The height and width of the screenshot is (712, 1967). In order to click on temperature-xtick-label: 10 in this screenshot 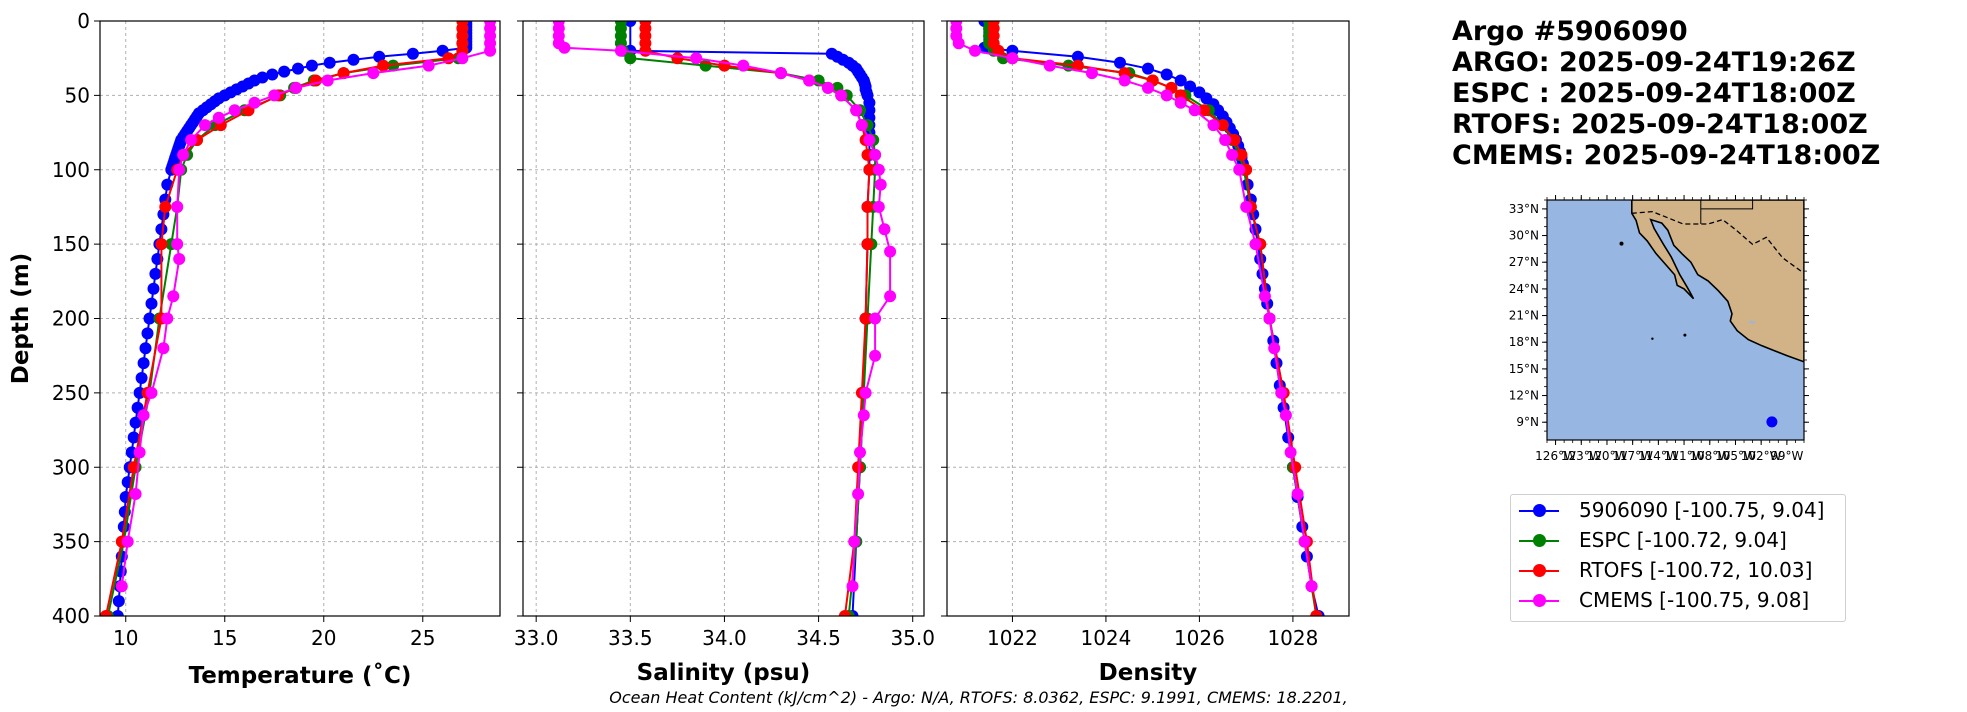, I will do `click(125, 638)`.